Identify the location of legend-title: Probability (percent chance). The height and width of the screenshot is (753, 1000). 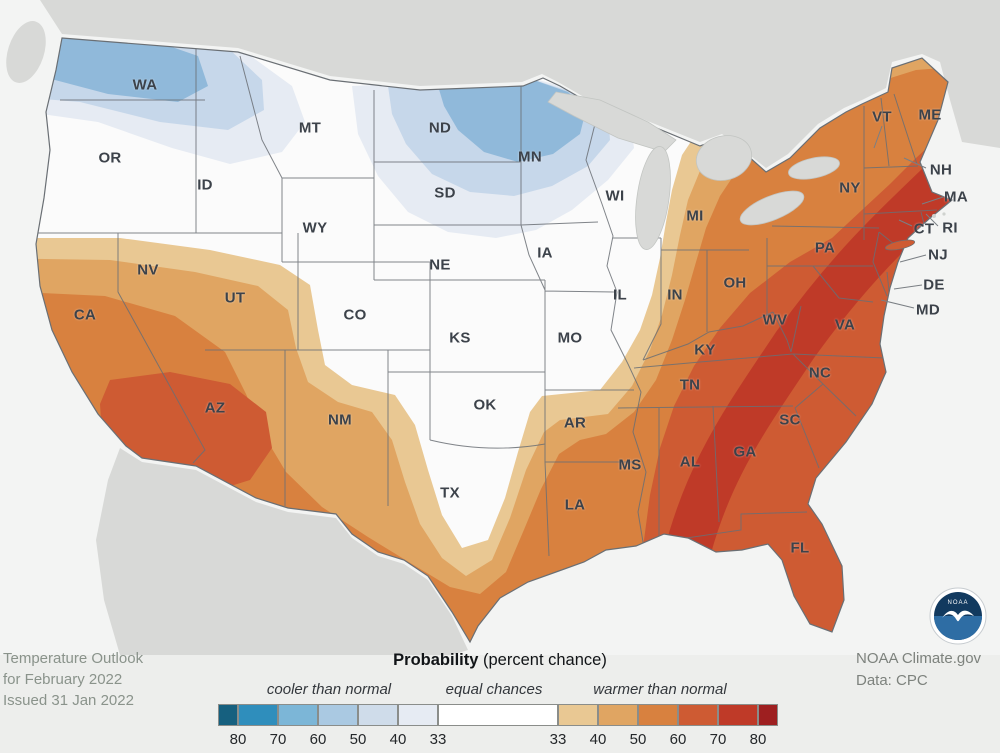
(500, 660).